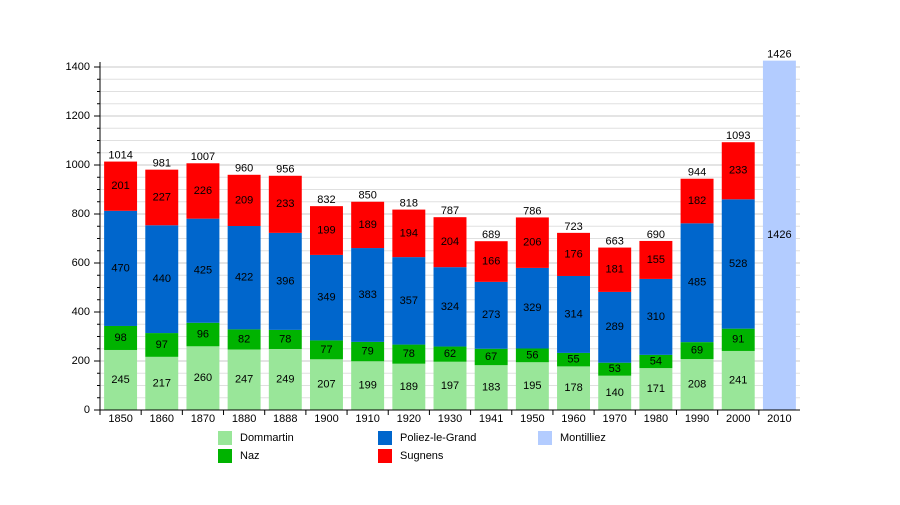 Image resolution: width=900 pixels, height=505 pixels. I want to click on y-tick-label: 600, so click(81, 263).